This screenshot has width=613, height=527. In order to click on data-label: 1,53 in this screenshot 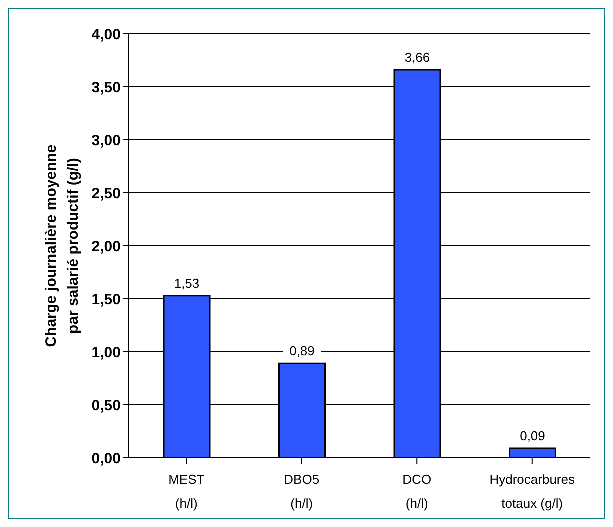, I will do `click(187, 283)`.